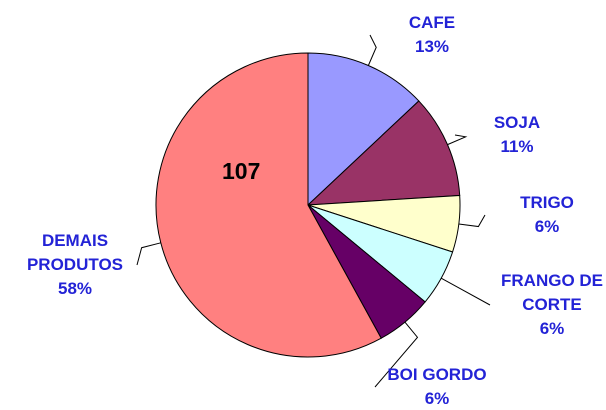 The image size is (606, 410). What do you see at coordinates (517, 146) in the screenshot?
I see `value-label: 11%` at bounding box center [517, 146].